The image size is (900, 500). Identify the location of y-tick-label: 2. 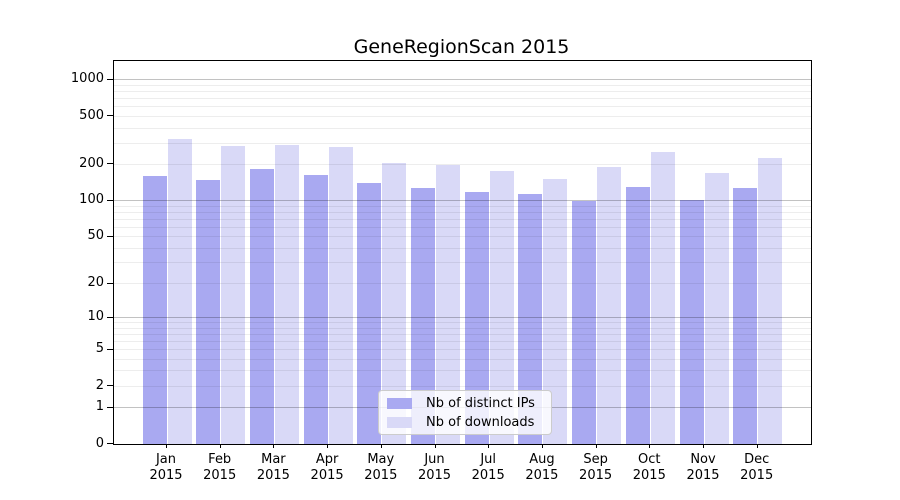
(99, 385).